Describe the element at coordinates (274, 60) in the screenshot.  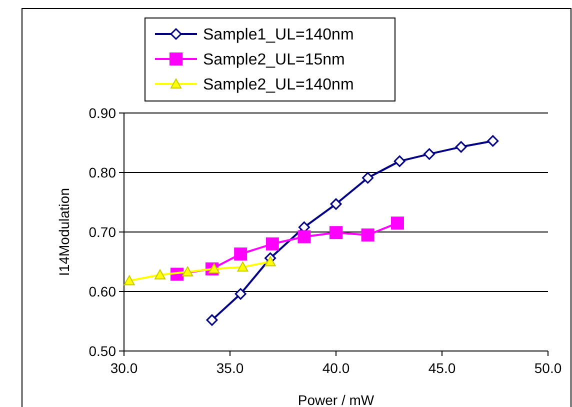
I see `legend-label: Sample2_UL=15nm` at that location.